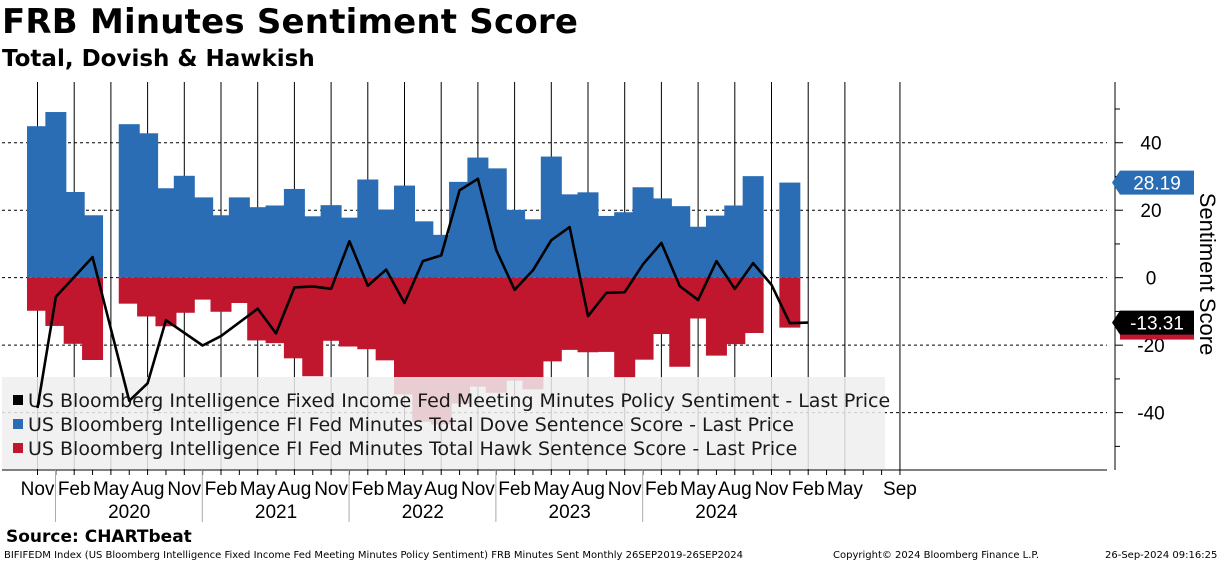 This screenshot has height=565, width=1224. What do you see at coordinates (1157, 335) in the screenshot?
I see `hawk-last-value-tag` at bounding box center [1157, 335].